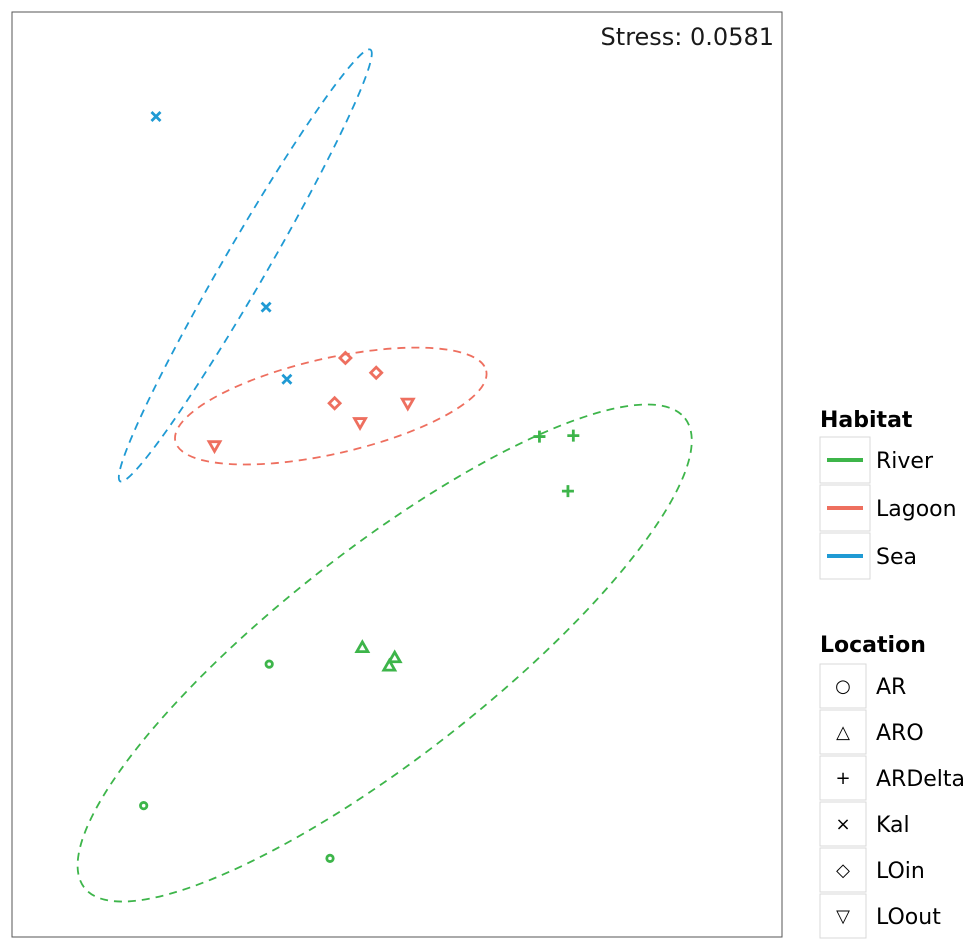 This screenshot has width=974, height=947. What do you see at coordinates (896, 557) in the screenshot?
I see `habitat-legend-label: Sea` at bounding box center [896, 557].